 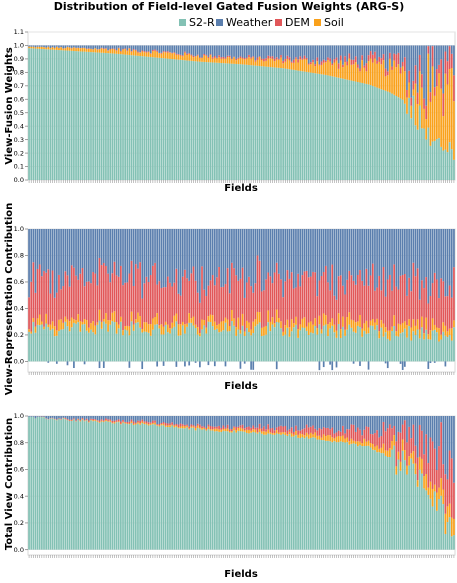 I want to click on y-tick-label: 0.8, so click(x=19, y=73).